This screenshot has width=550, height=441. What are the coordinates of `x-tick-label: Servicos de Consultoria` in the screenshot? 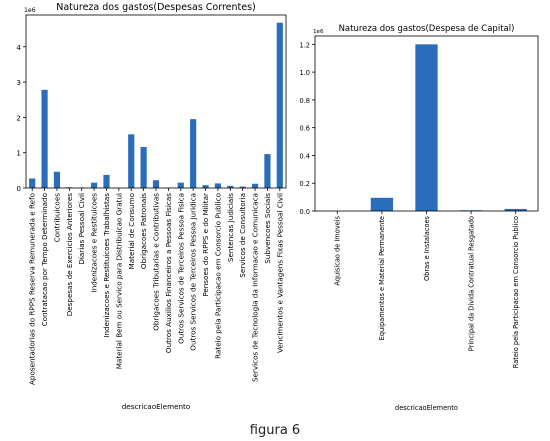 It's located at (242, 235).